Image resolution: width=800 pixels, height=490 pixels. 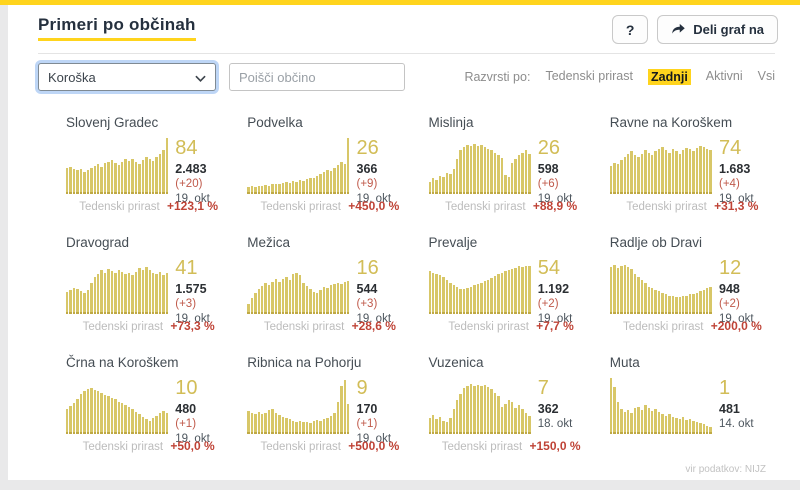 I want to click on municipality-card: Muta 1 481 14. okt, so click(x=692, y=404).